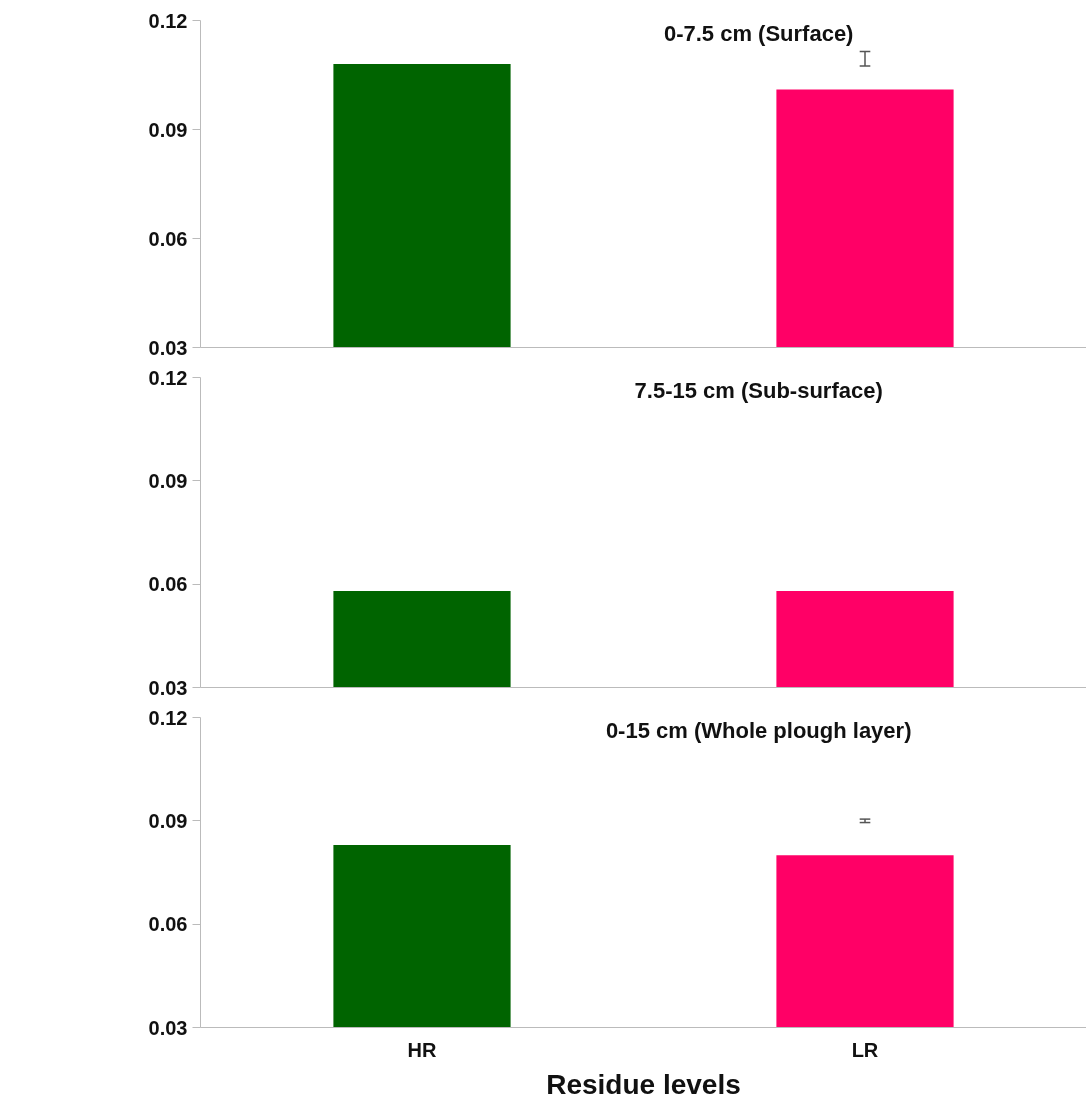 This screenshot has height=1112, width=1086. What do you see at coordinates (865, 1049) in the screenshot?
I see `x-tick-label: LR` at bounding box center [865, 1049].